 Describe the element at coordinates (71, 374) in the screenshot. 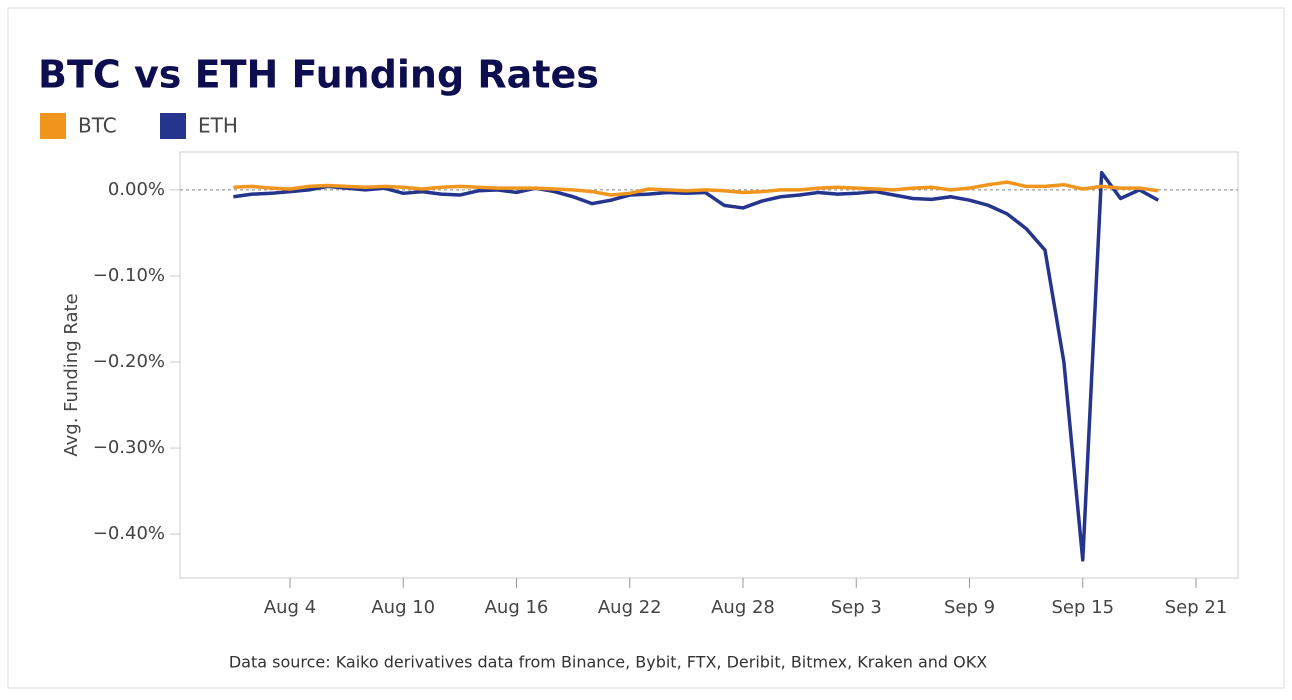

I see `y-axis-title: Avg. Funding Rate` at that location.